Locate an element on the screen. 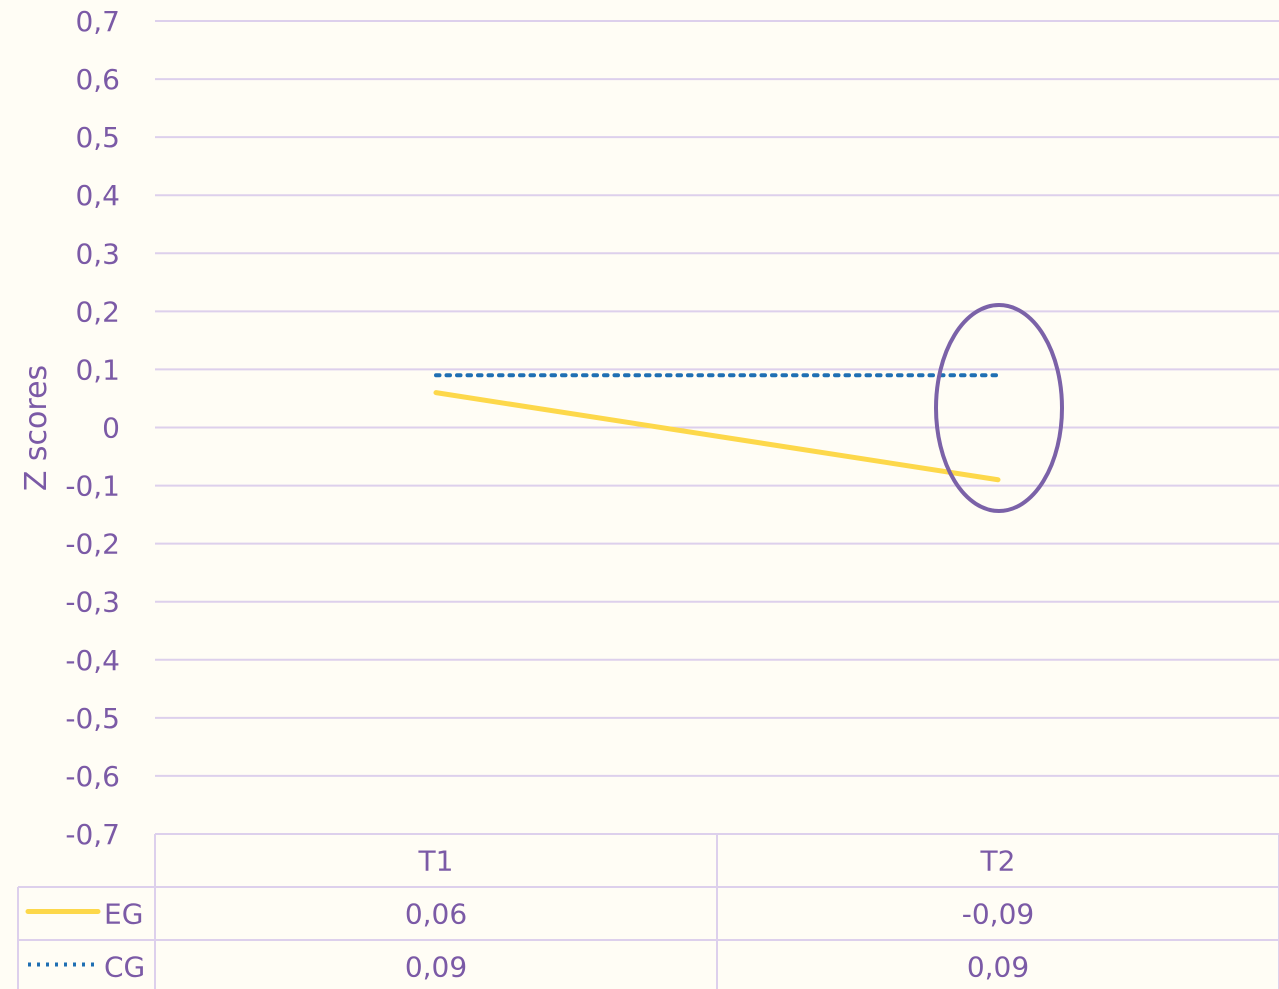 Image resolution: width=1279 pixels, height=989 pixels. y-tick-label: -0,2 is located at coordinates (92, 544).